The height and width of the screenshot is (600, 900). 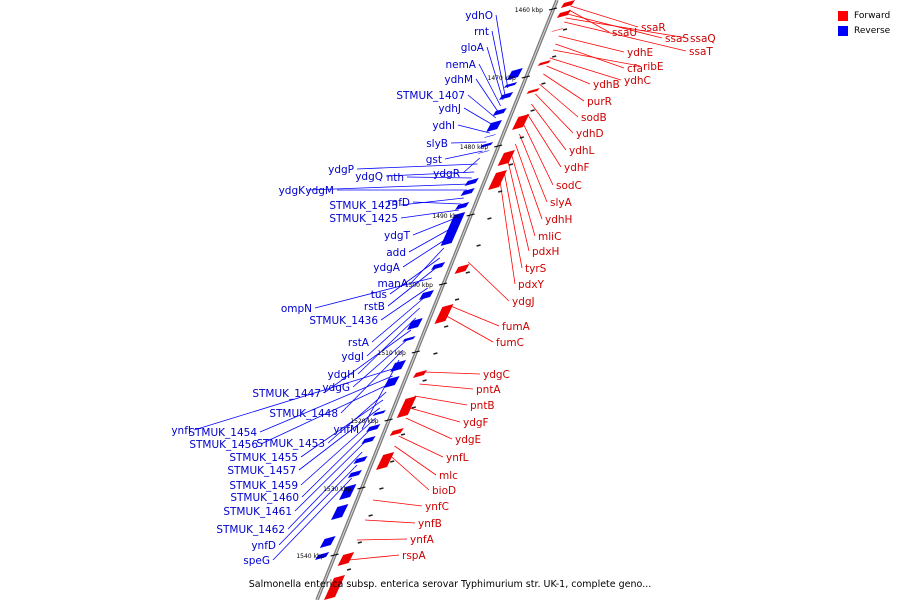 I want to click on gene-label-ribe: ribE, so click(x=653, y=67).